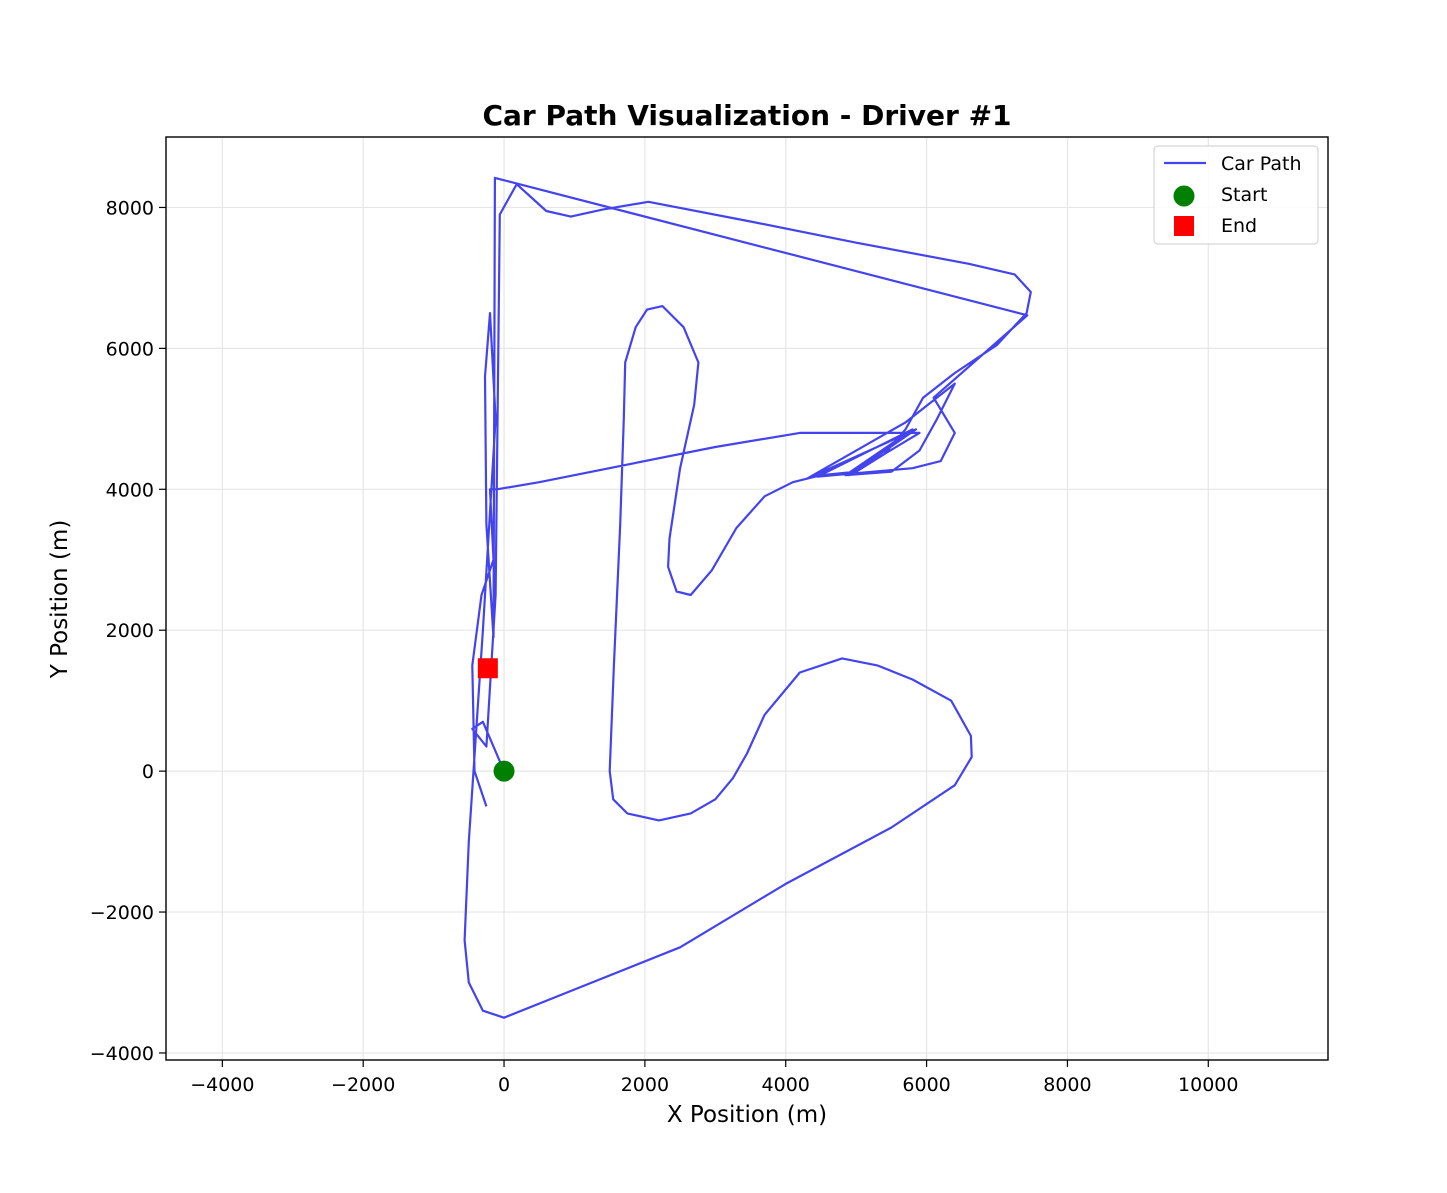 The width and height of the screenshot is (1447, 1193). I want to click on legend-start-label: Start, so click(1244, 195).